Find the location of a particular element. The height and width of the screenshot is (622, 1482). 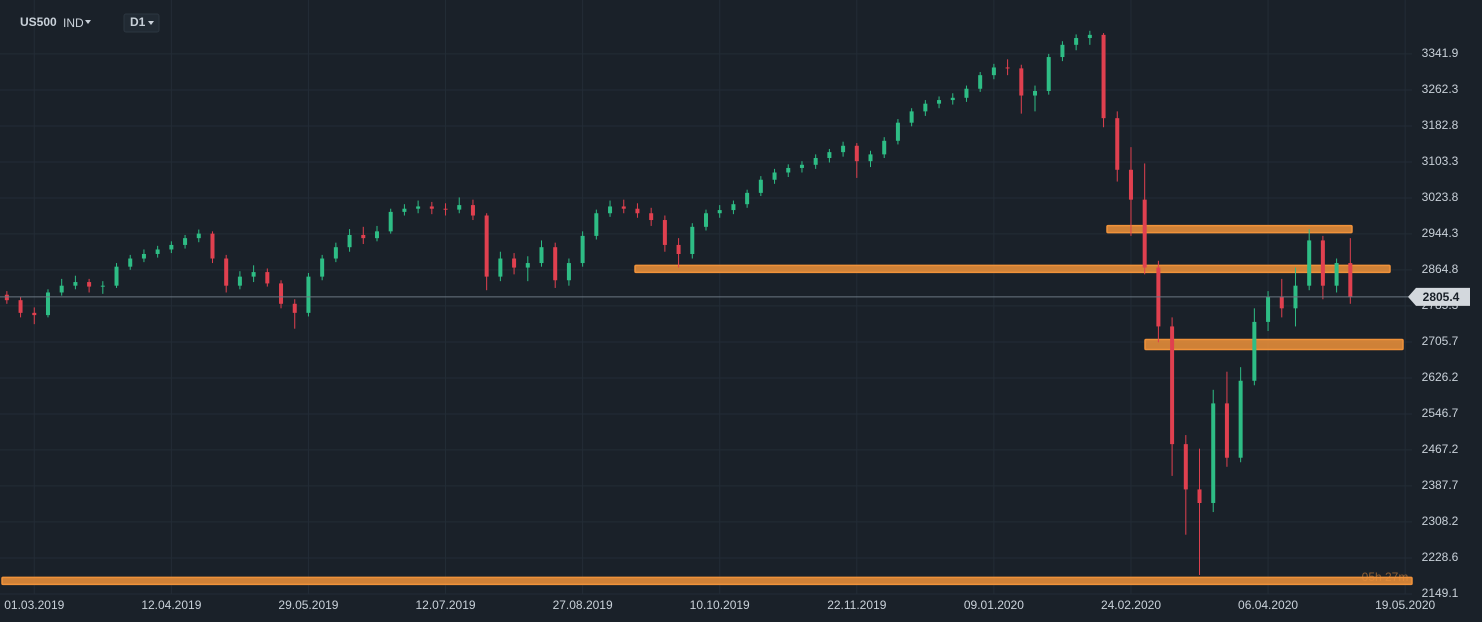

x-tick-label: 06.04.2020 is located at coordinates (1268, 605).